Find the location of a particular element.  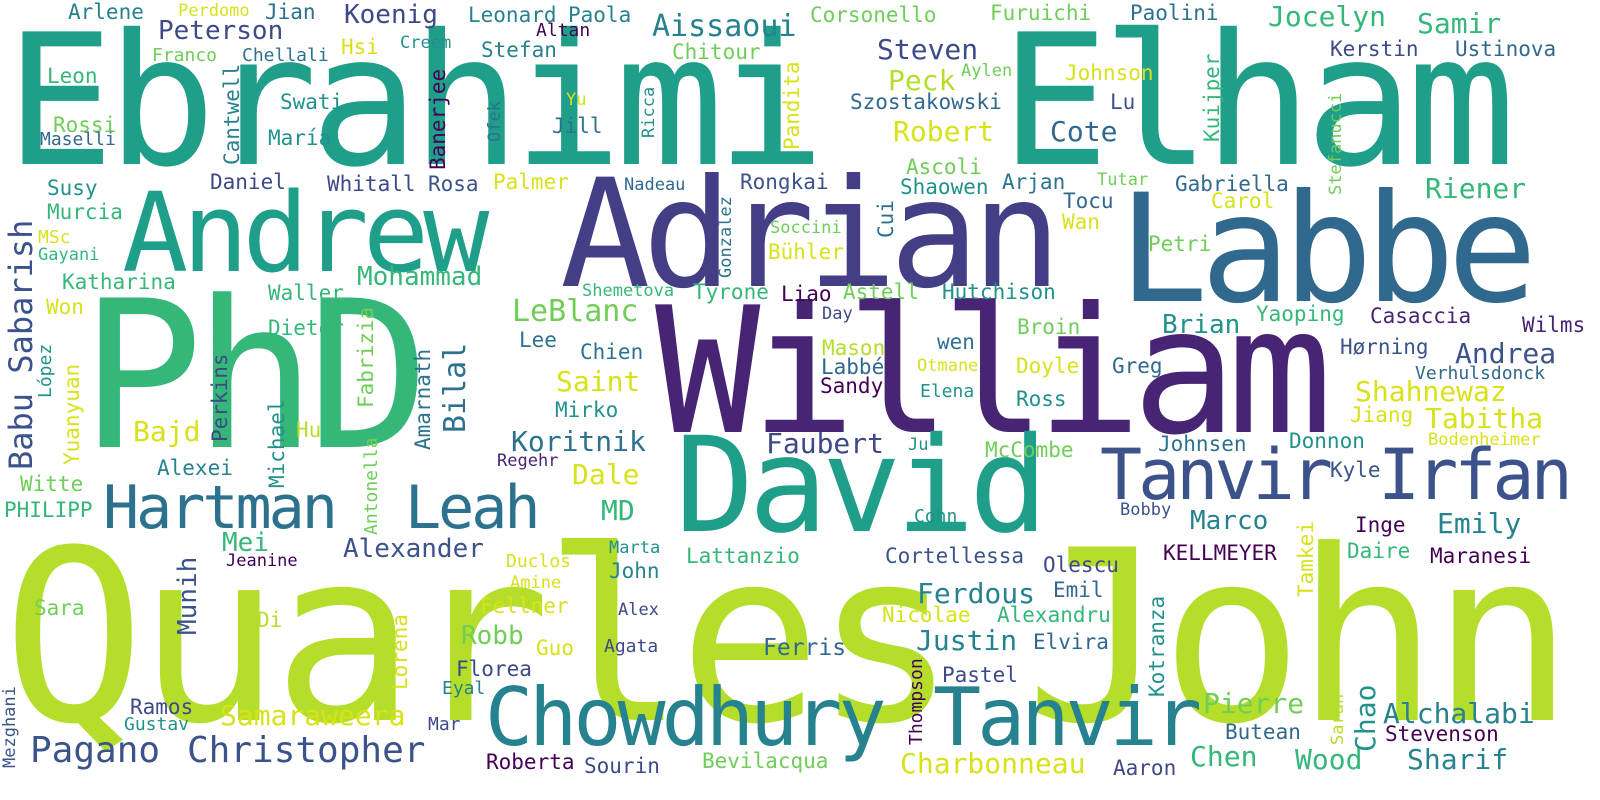

word-alchalabi: Alchalabi is located at coordinates (1459, 713).